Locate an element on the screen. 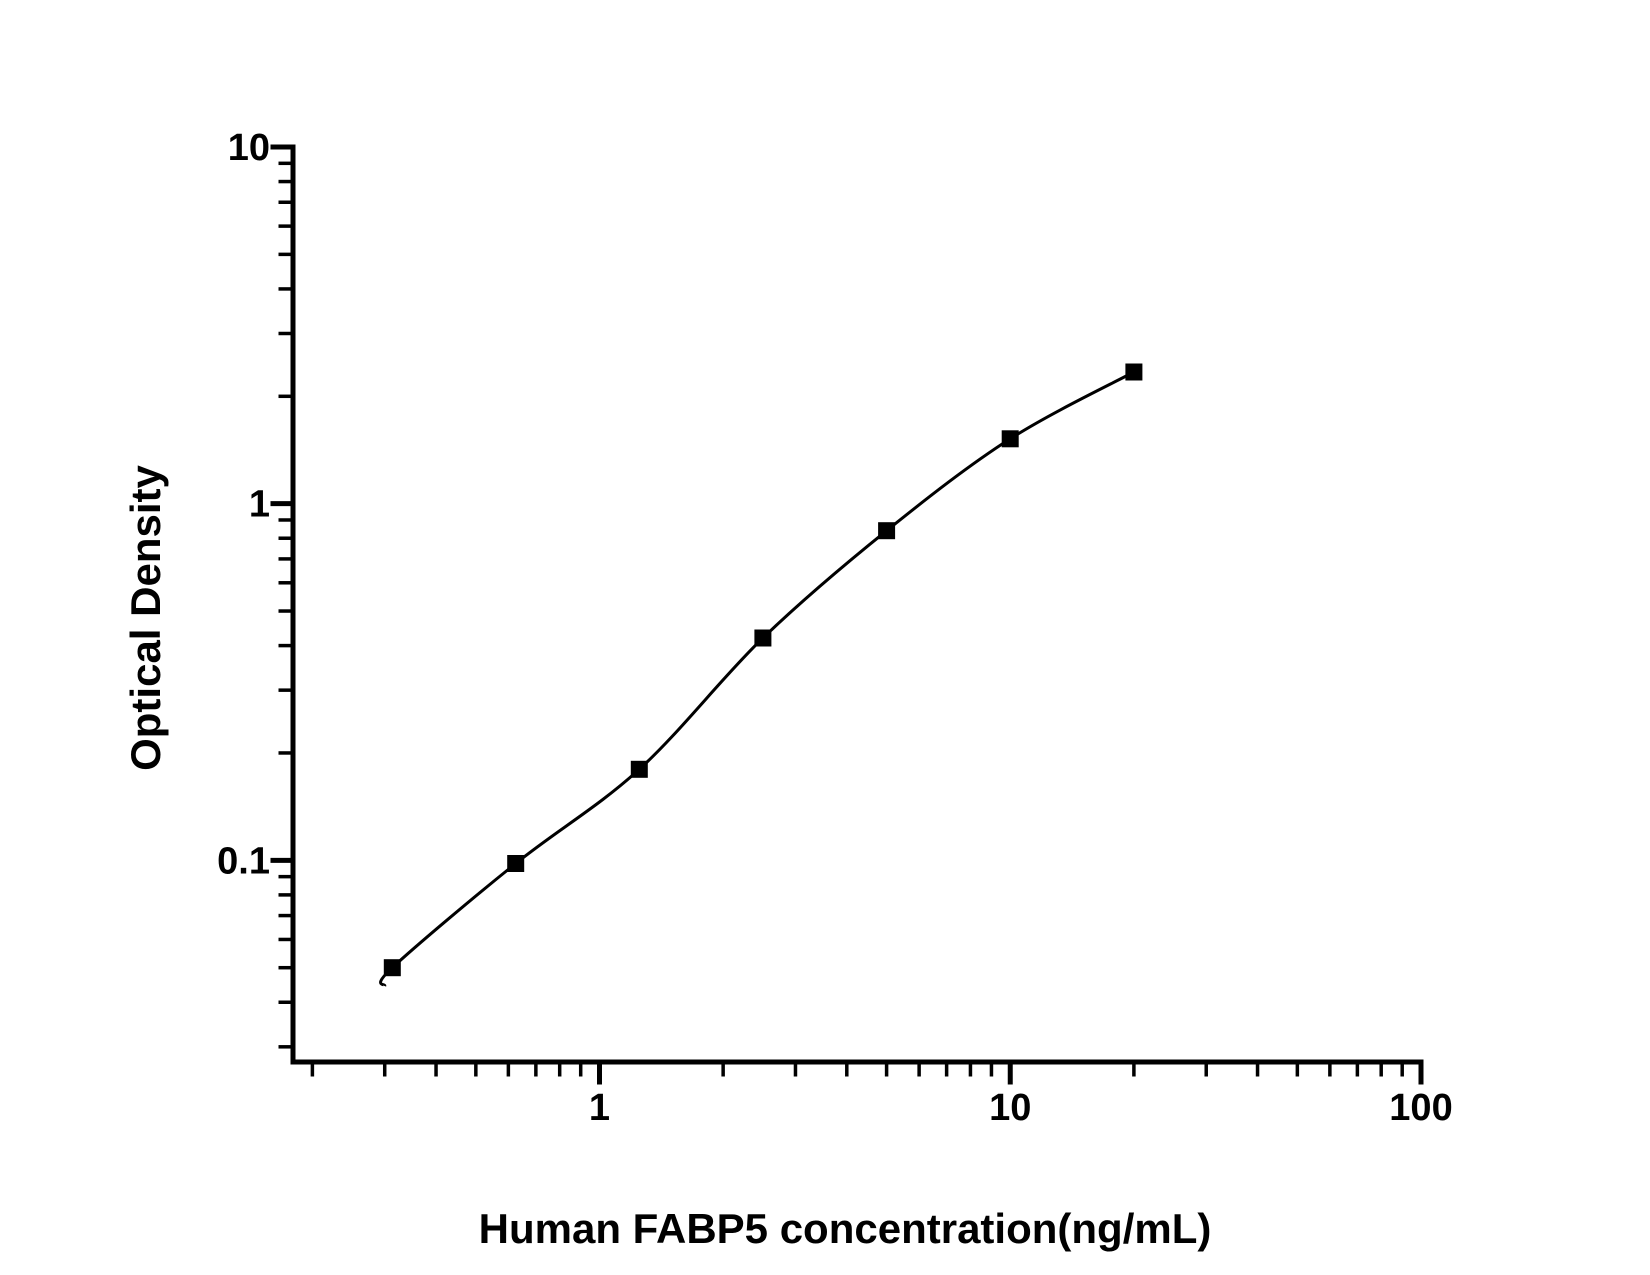 The height and width of the screenshot is (1275, 1650). y-axis-title: Optical Density is located at coordinates (145, 617).